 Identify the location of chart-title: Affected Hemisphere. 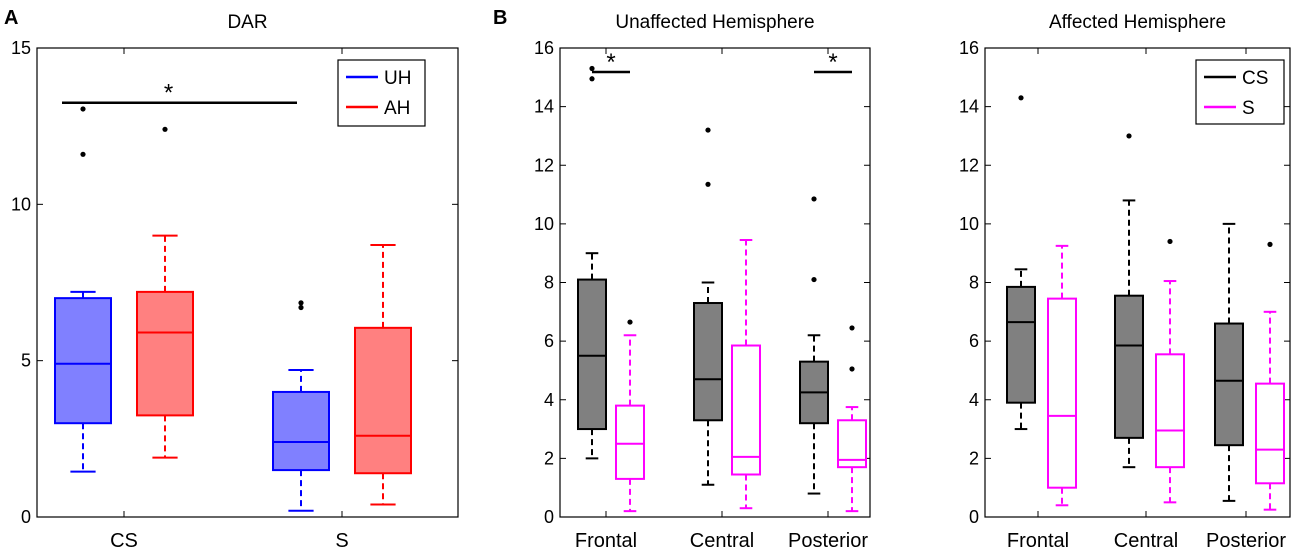
(1137, 22).